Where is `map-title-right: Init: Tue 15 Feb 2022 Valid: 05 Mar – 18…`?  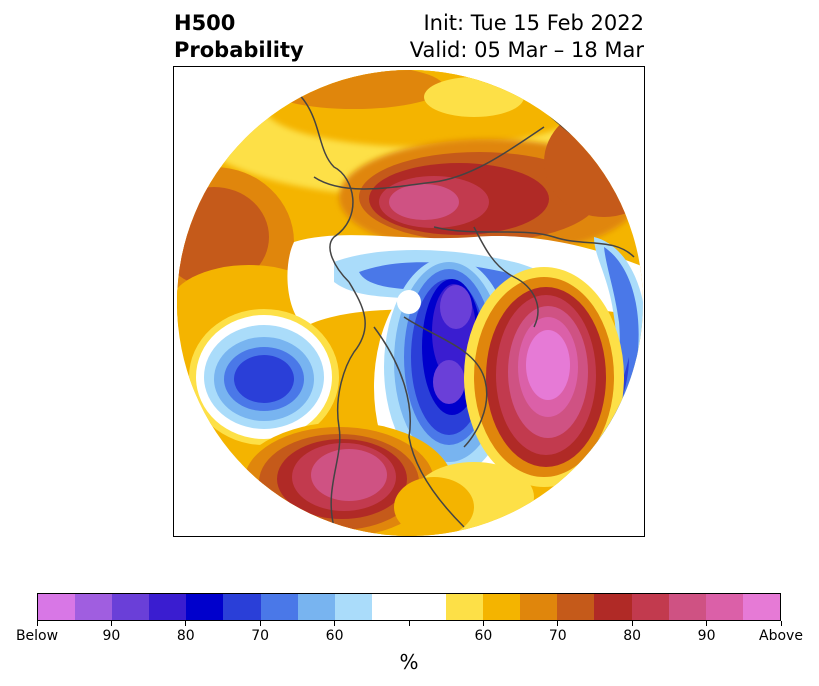 map-title-right: Init: Tue 15 Feb 2022 Valid: 05 Mar – 18… is located at coordinates (527, 37).